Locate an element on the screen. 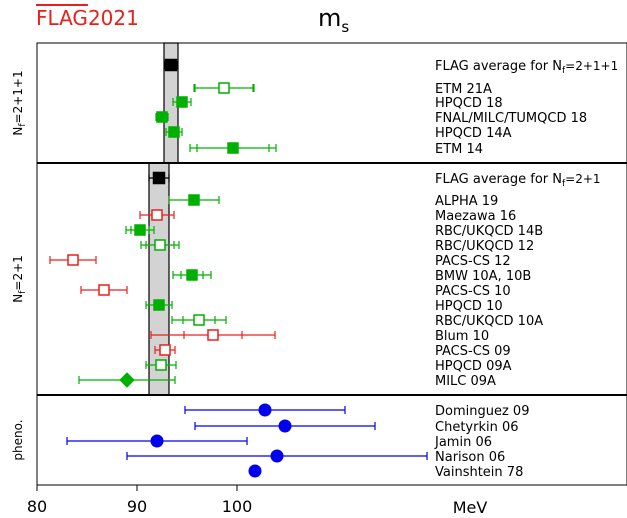  entry-label: PACS-CS 12 is located at coordinates (473, 261).